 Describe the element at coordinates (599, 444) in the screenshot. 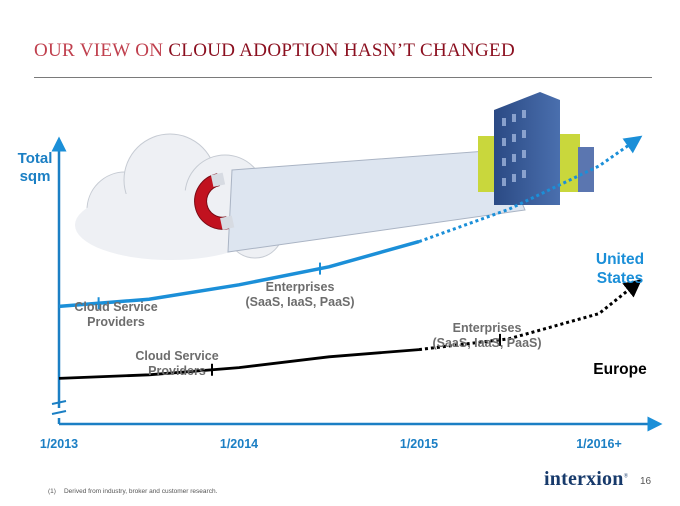

I see `x-tick-2016: 1/2016+` at that location.